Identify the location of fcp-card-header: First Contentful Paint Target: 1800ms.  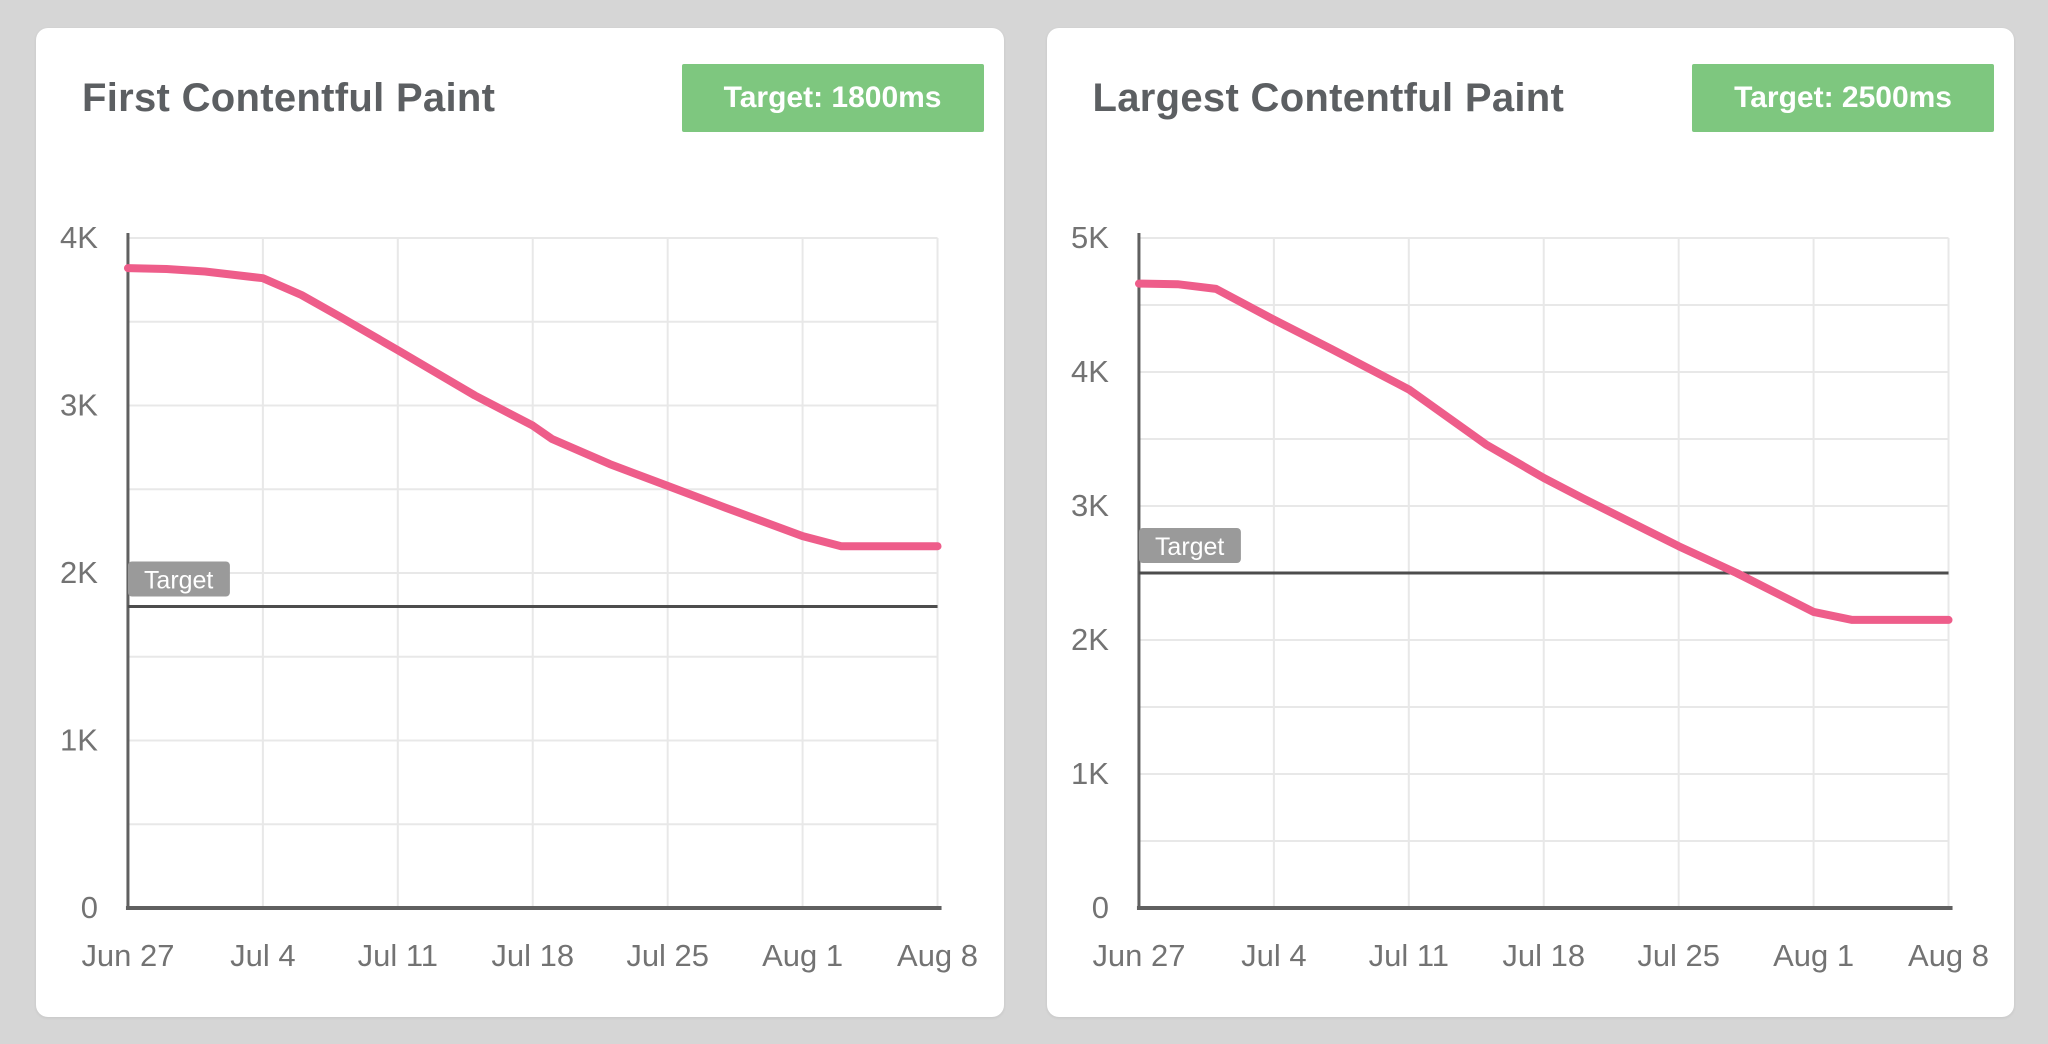
(520, 80).